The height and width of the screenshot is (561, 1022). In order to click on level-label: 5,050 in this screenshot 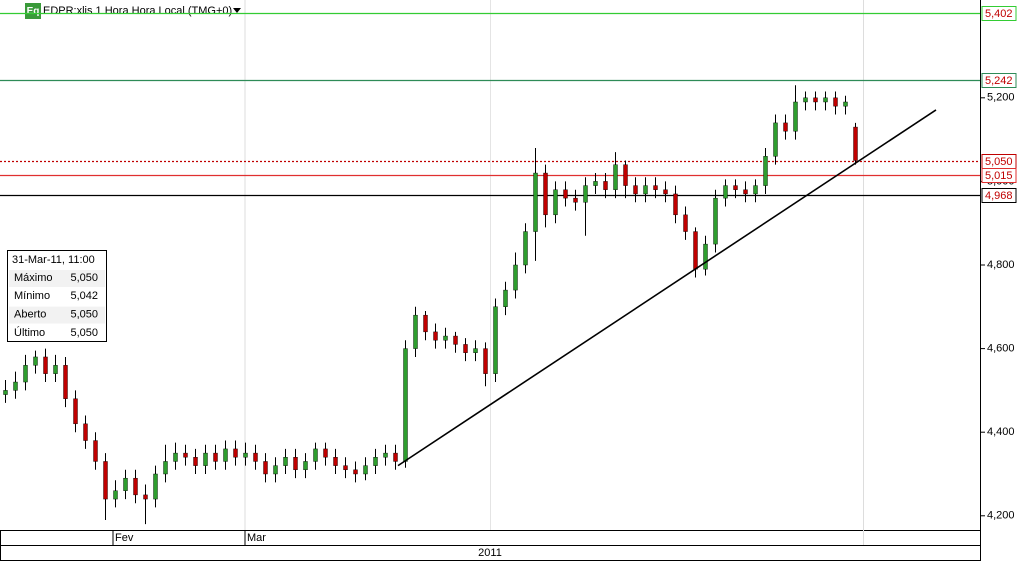, I will do `click(999, 162)`.